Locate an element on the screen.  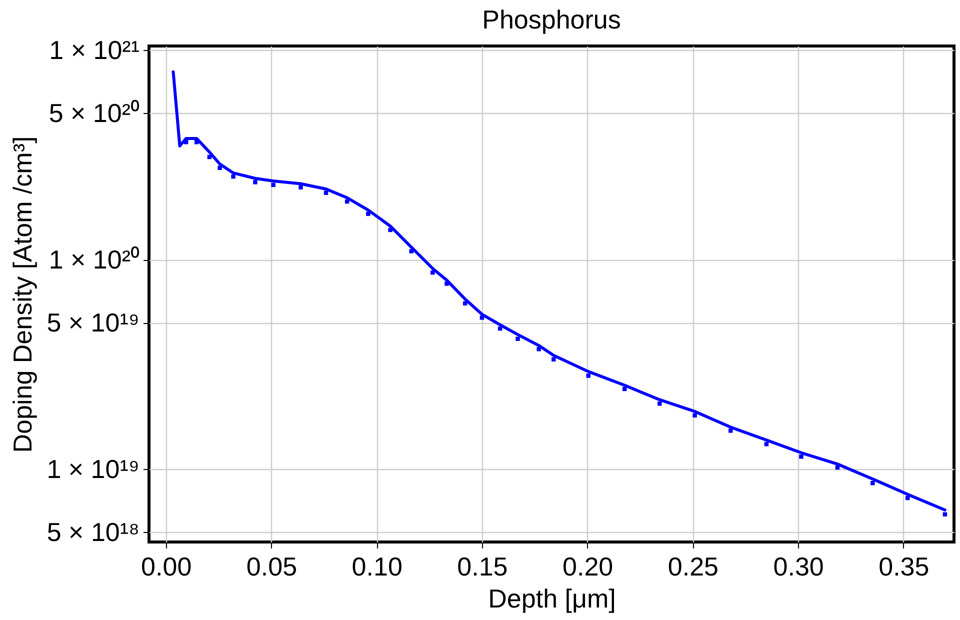
x-tick-label: 0.20 is located at coordinates (588, 567).